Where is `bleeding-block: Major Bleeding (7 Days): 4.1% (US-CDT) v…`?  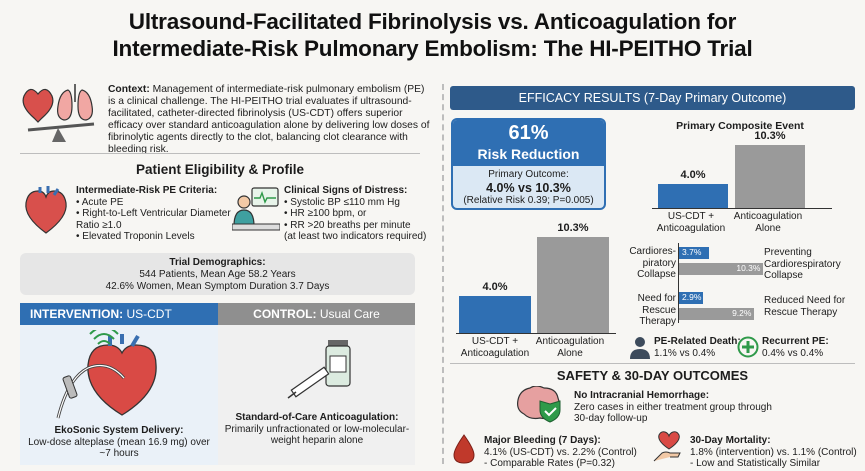 bleeding-block: Major Bleeding (7 Days): 4.1% (US-CDT) v… is located at coordinates (569, 452).